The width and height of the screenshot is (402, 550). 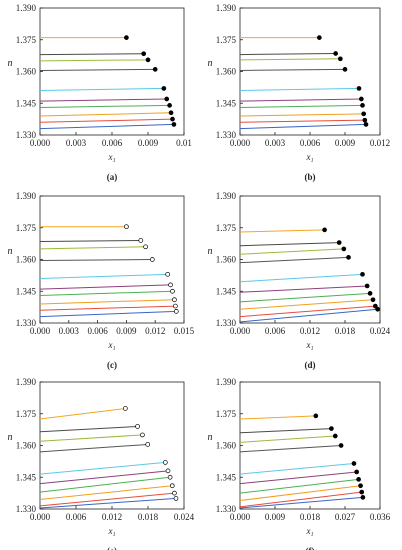 I want to click on panel-label: (c), so click(x=112, y=365).